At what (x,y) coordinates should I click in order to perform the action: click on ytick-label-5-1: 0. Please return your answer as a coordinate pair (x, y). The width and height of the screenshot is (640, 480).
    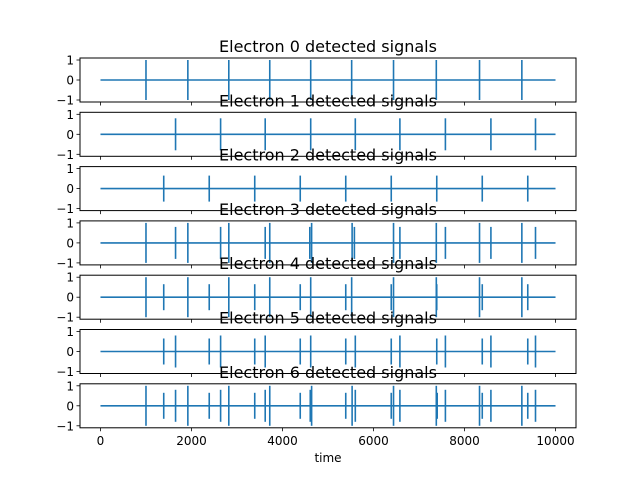
    Looking at the image, I should click on (70, 352).